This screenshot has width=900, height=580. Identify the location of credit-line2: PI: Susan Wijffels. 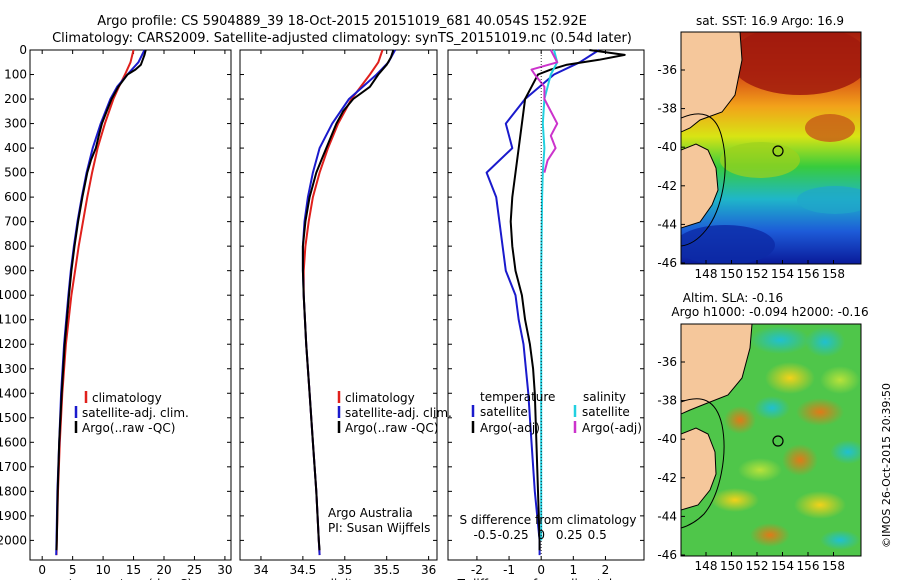
(379, 528).